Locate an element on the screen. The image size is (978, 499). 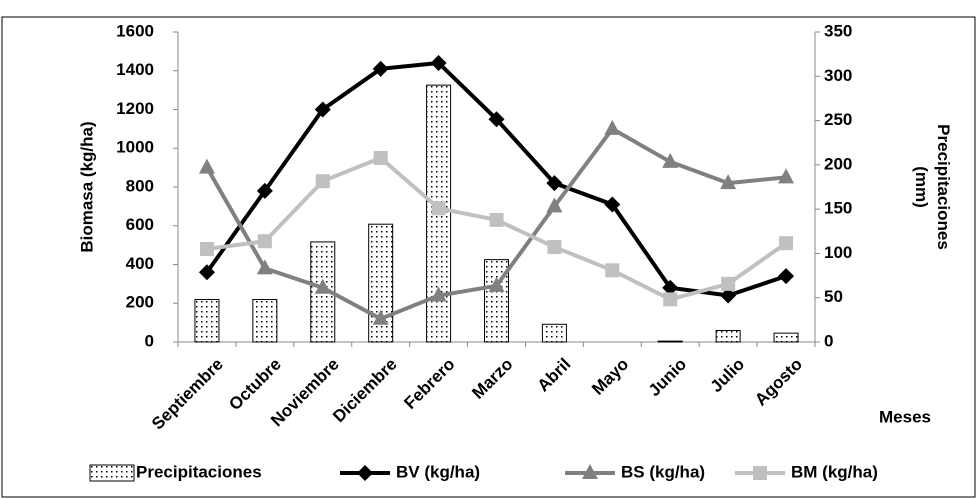
x-tick-label: Marzo is located at coordinates (492, 379).